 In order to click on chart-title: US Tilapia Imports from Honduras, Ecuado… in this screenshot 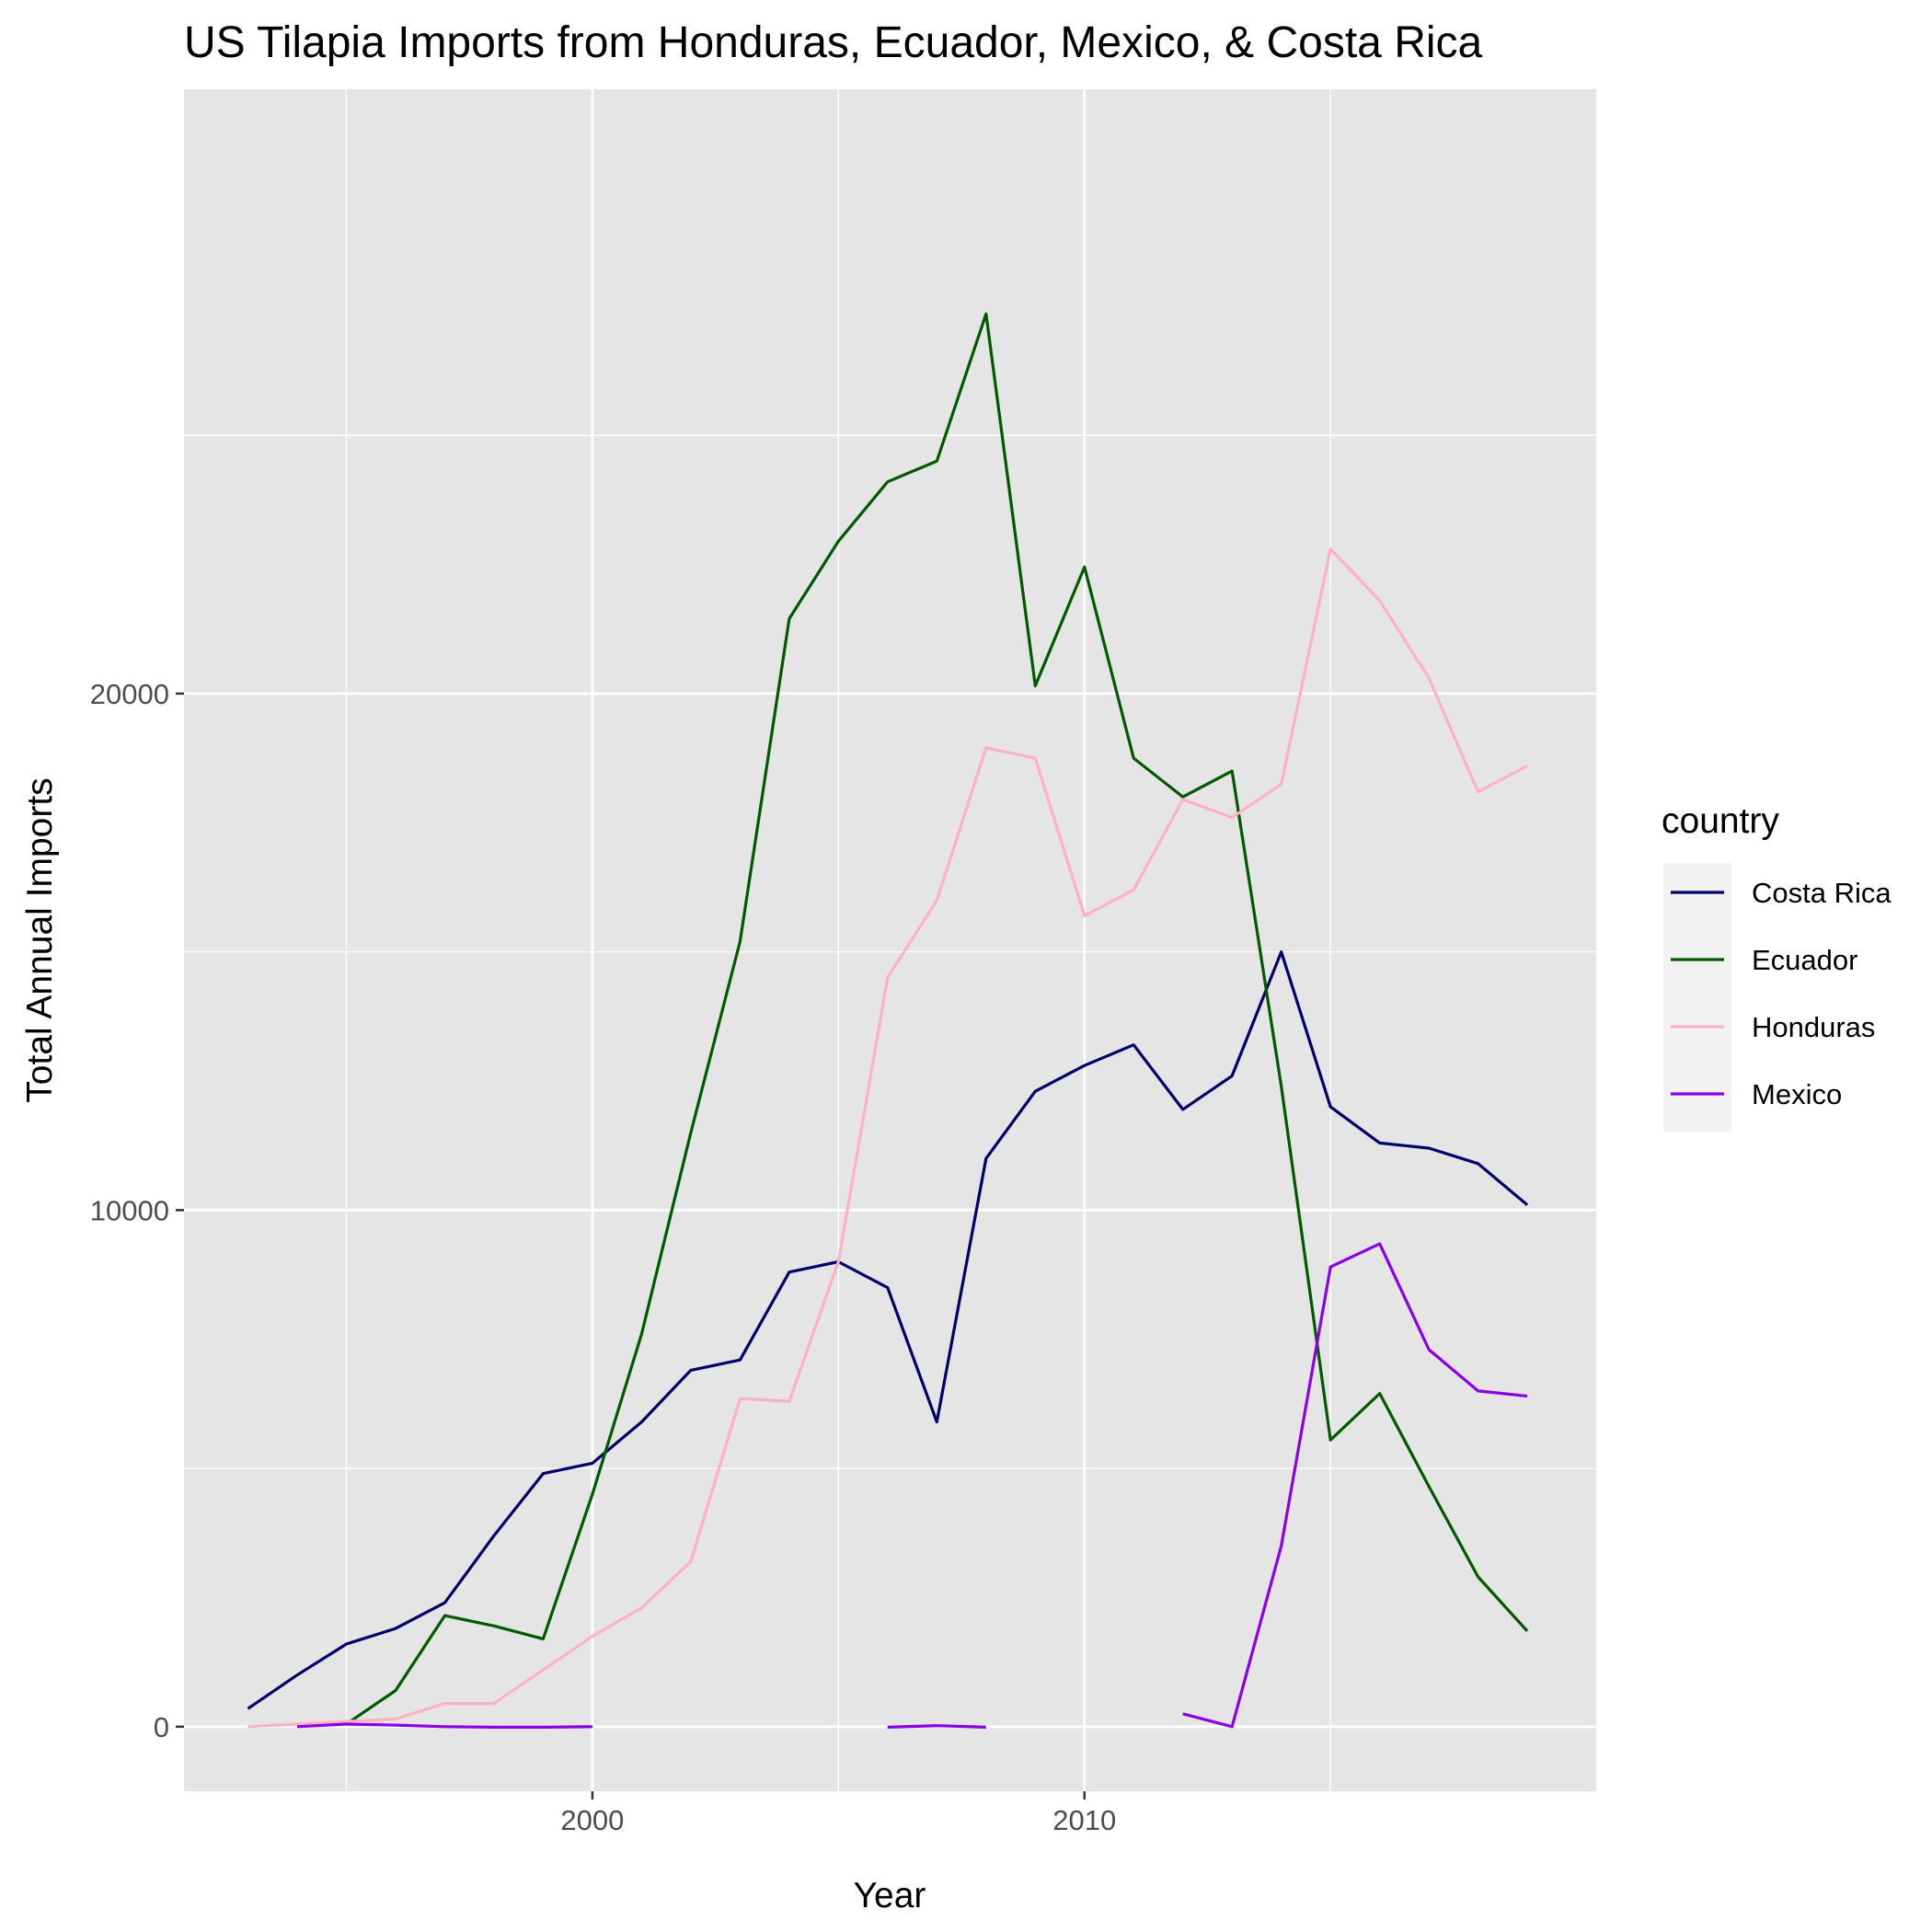, I will do `click(833, 42)`.